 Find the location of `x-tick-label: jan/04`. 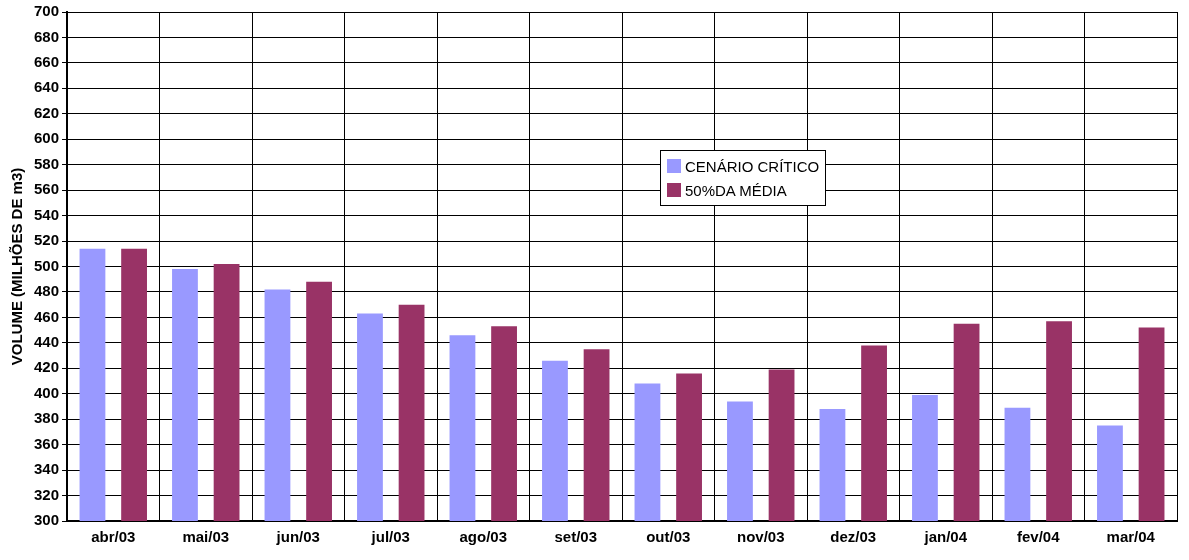

x-tick-label: jan/04 is located at coordinates (945, 537).